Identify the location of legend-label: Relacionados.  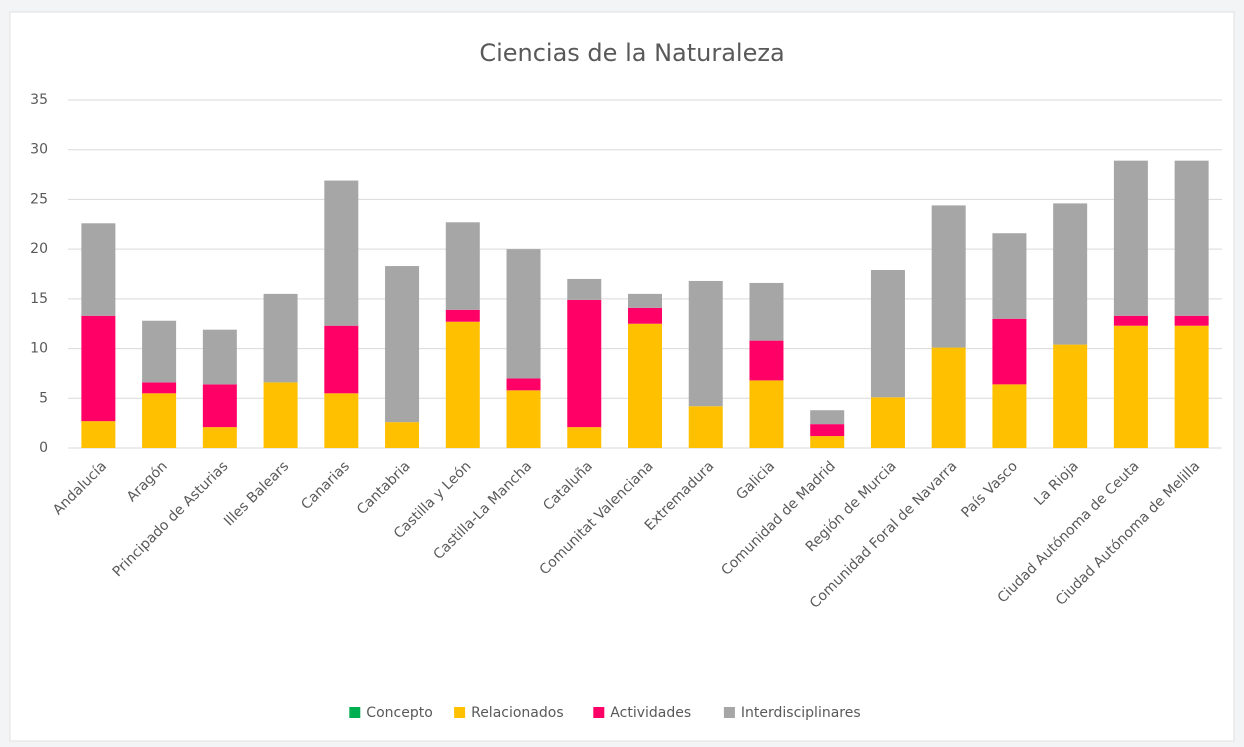
(517, 713).